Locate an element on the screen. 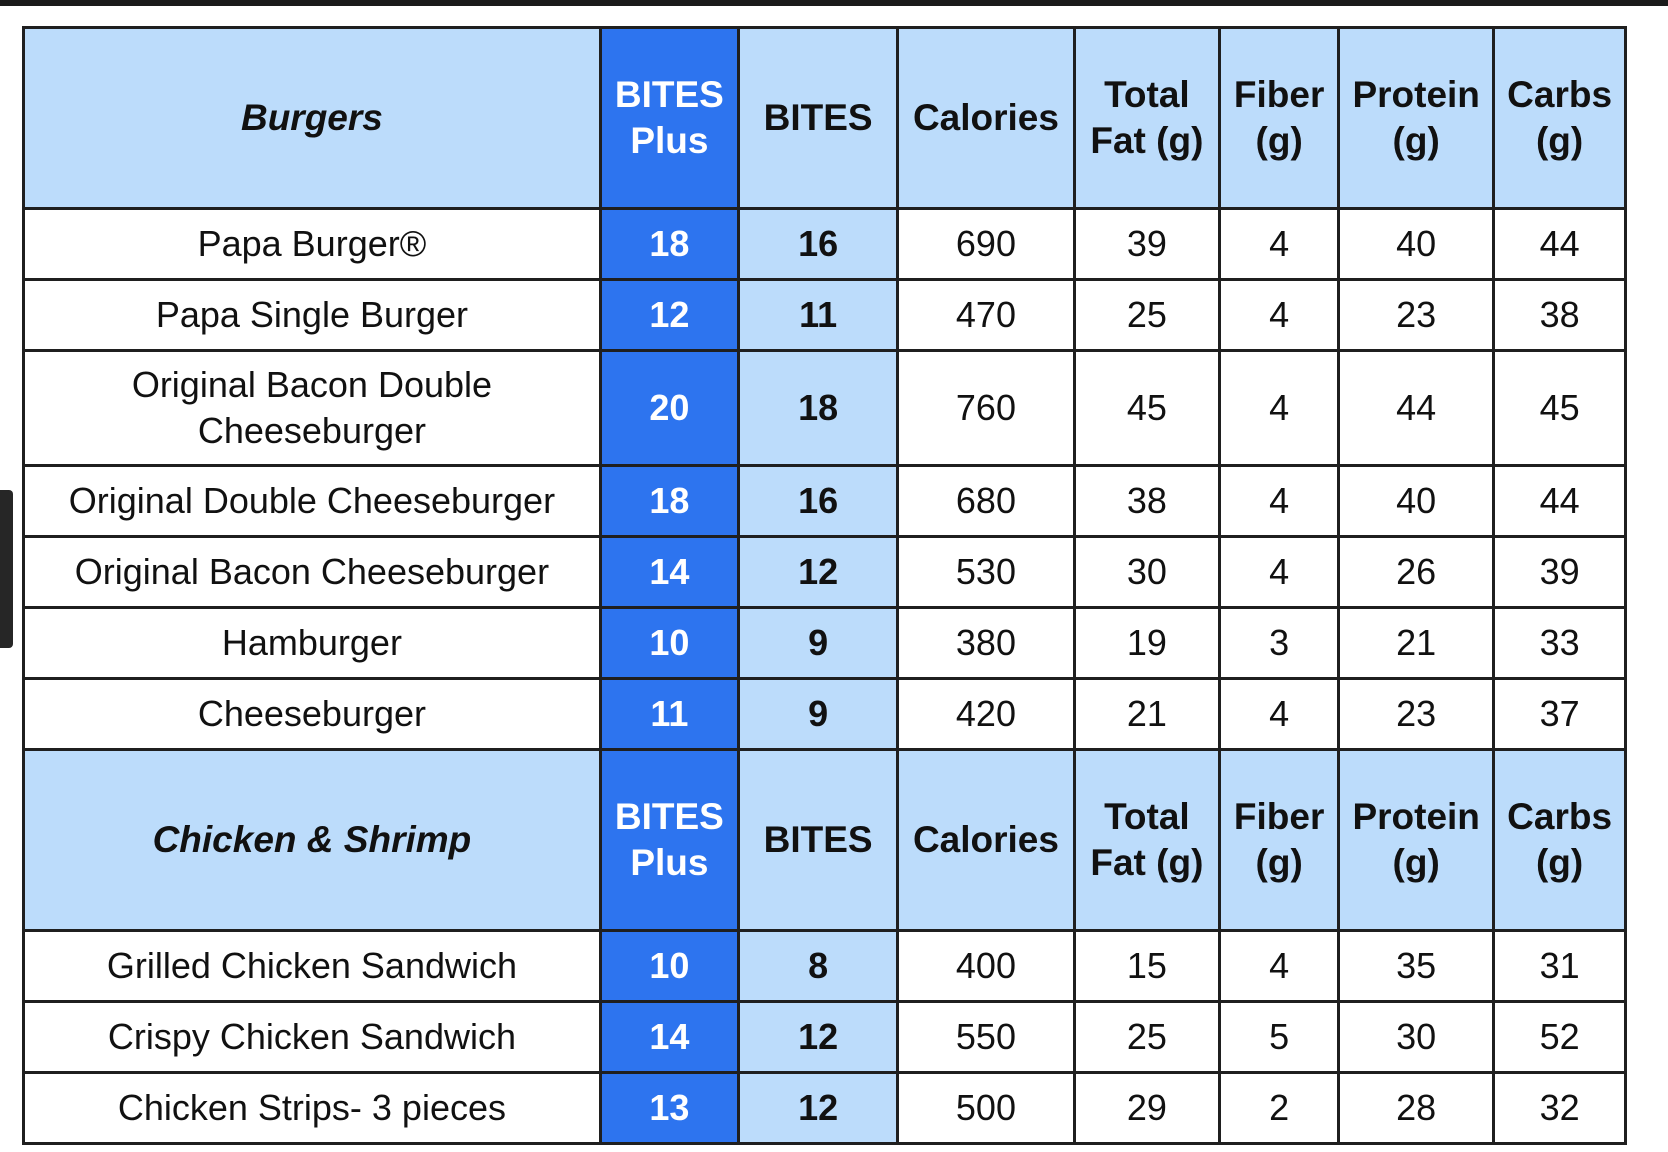 This screenshot has height=1152, width=1668. carbs-value: 32 is located at coordinates (1559, 1108).